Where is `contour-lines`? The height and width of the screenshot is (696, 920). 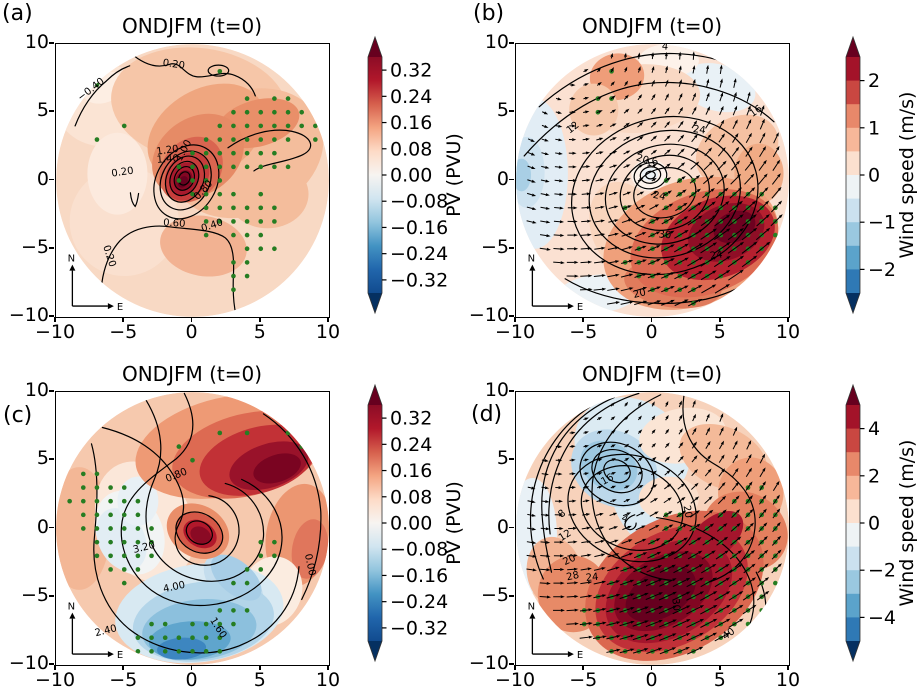
contour-lines is located at coordinates (651, 178).